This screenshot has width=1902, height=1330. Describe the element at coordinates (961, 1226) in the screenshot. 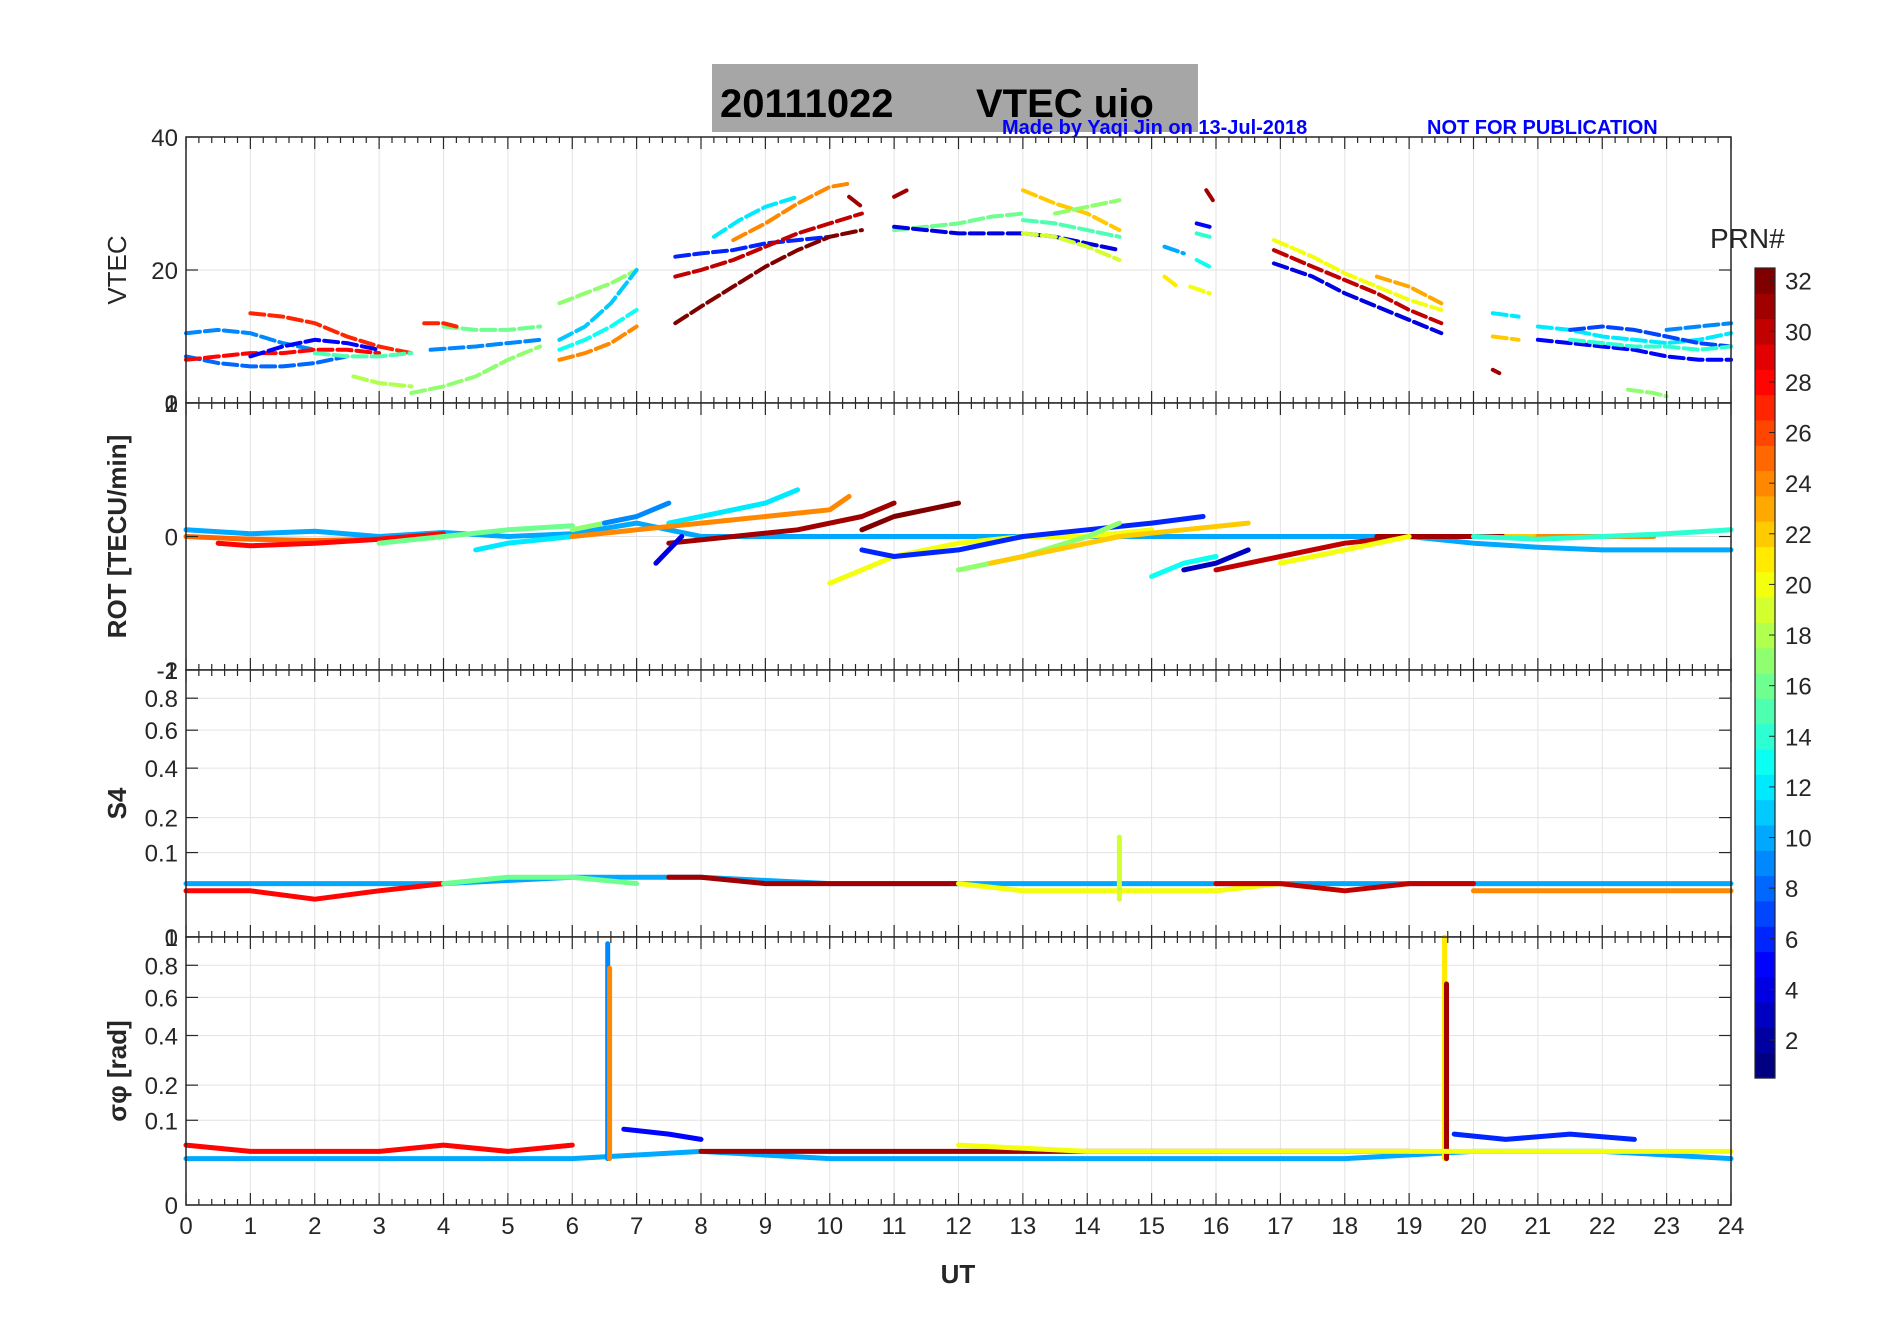

I see `x-tick-labels: 0 1 2 3 4 5 6 7 8 9 10 11 12 13 14 15 16 17 18 19 20 21 22 23 24` at that location.